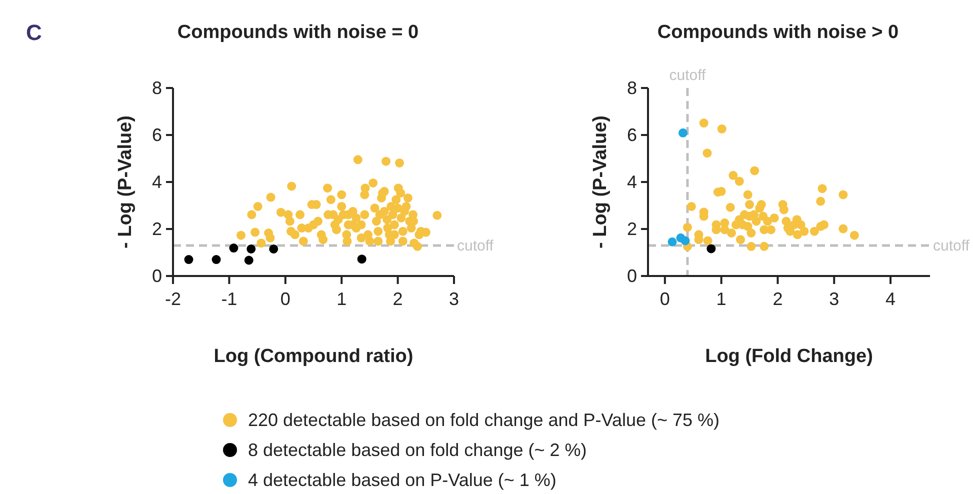  Describe the element at coordinates (484, 420) in the screenshot. I see `legend-label: 220 detectable based on fold change and P-Value (~ 75 %)` at that location.